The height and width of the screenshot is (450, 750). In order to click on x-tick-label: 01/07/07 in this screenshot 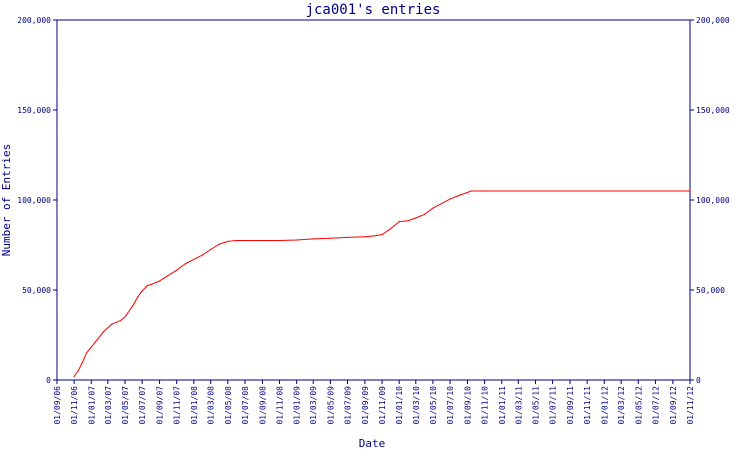, I will do `click(142, 405)`.